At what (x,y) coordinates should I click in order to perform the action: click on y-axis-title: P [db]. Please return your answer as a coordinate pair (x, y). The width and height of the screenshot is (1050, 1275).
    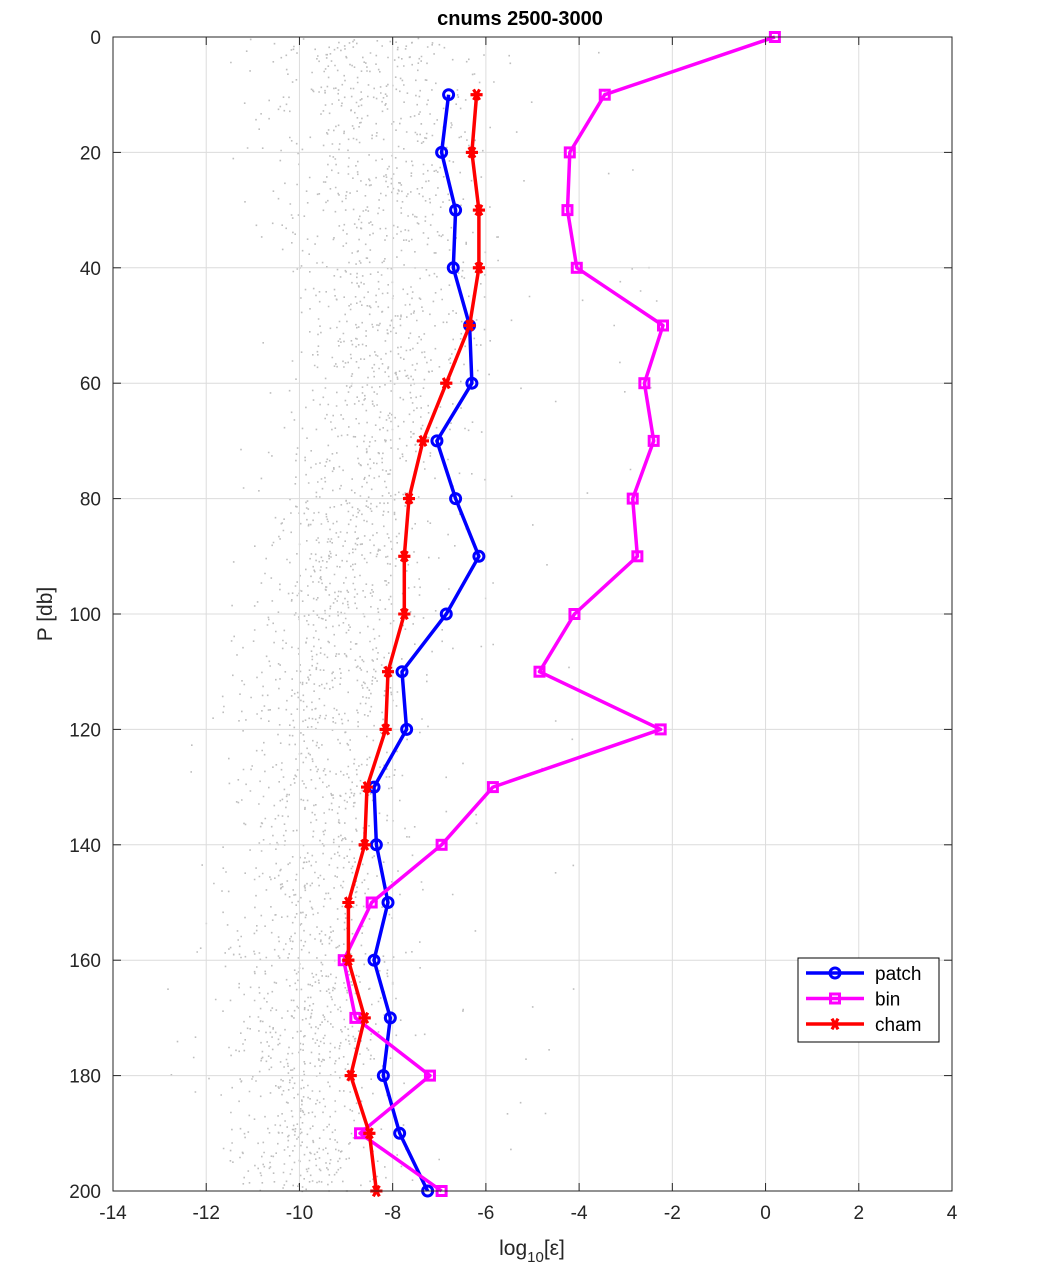
    Looking at the image, I should click on (45, 614).